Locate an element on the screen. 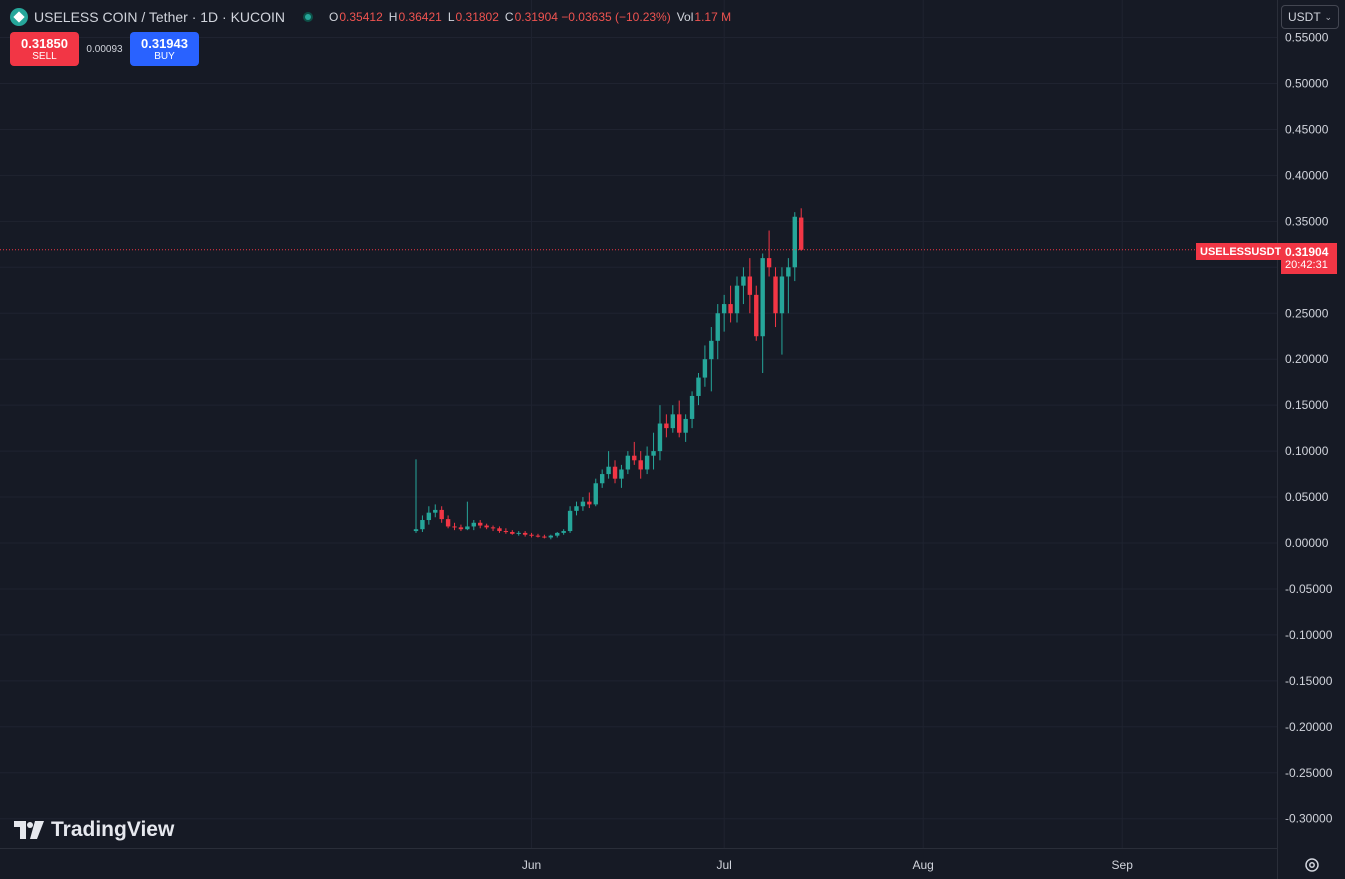  bar-countdown: 20:42:31 is located at coordinates (1306, 265).